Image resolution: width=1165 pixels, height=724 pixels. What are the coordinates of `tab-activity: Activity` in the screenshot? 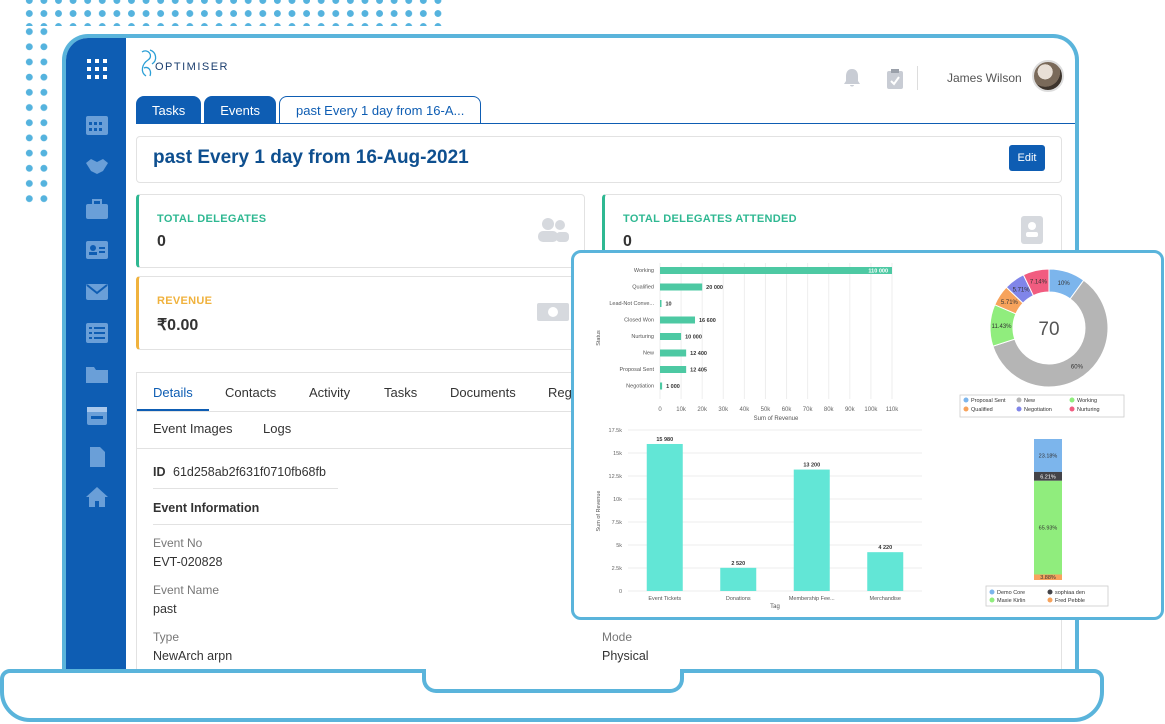 It's located at (330, 392).